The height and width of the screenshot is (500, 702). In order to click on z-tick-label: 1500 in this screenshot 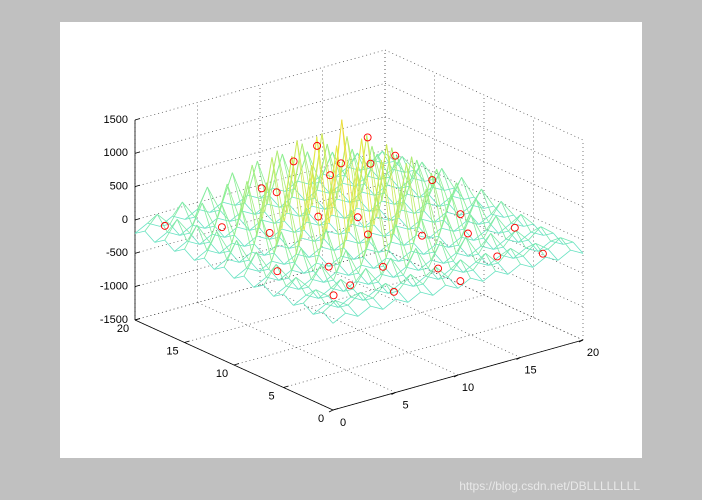, I will do `click(116, 120)`.